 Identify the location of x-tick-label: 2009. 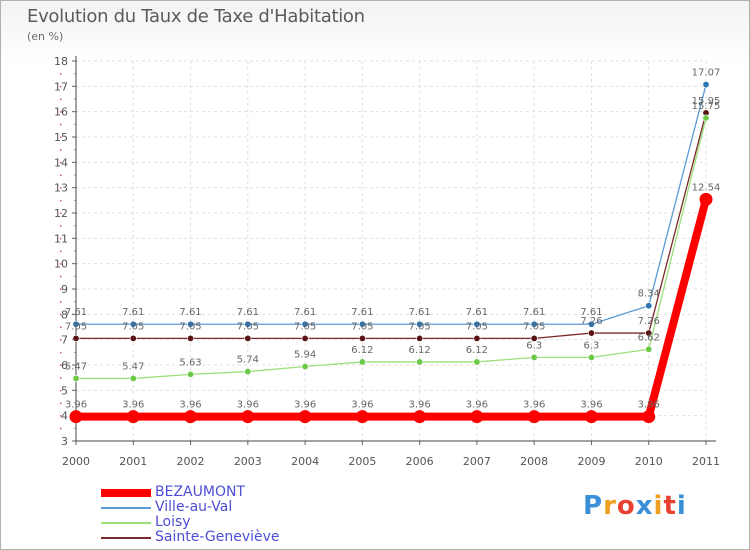
(591, 461).